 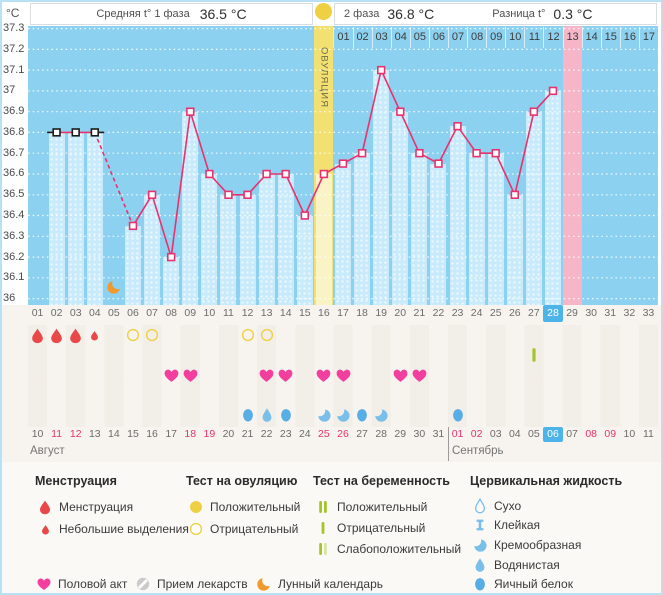 What do you see at coordinates (480, 584) in the screenshot?
I see `eggwhite-icon` at bounding box center [480, 584].